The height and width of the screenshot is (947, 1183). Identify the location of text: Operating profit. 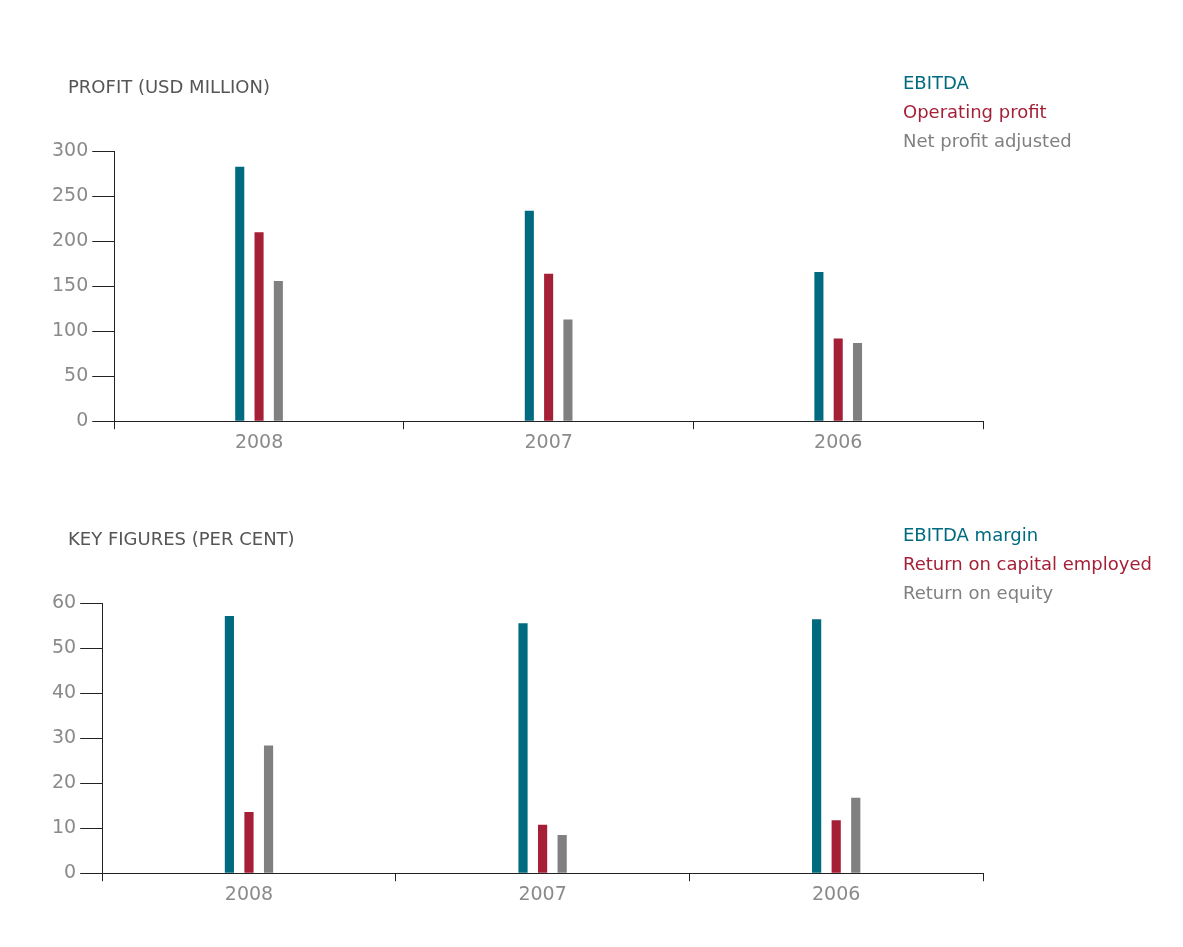
(975, 112).